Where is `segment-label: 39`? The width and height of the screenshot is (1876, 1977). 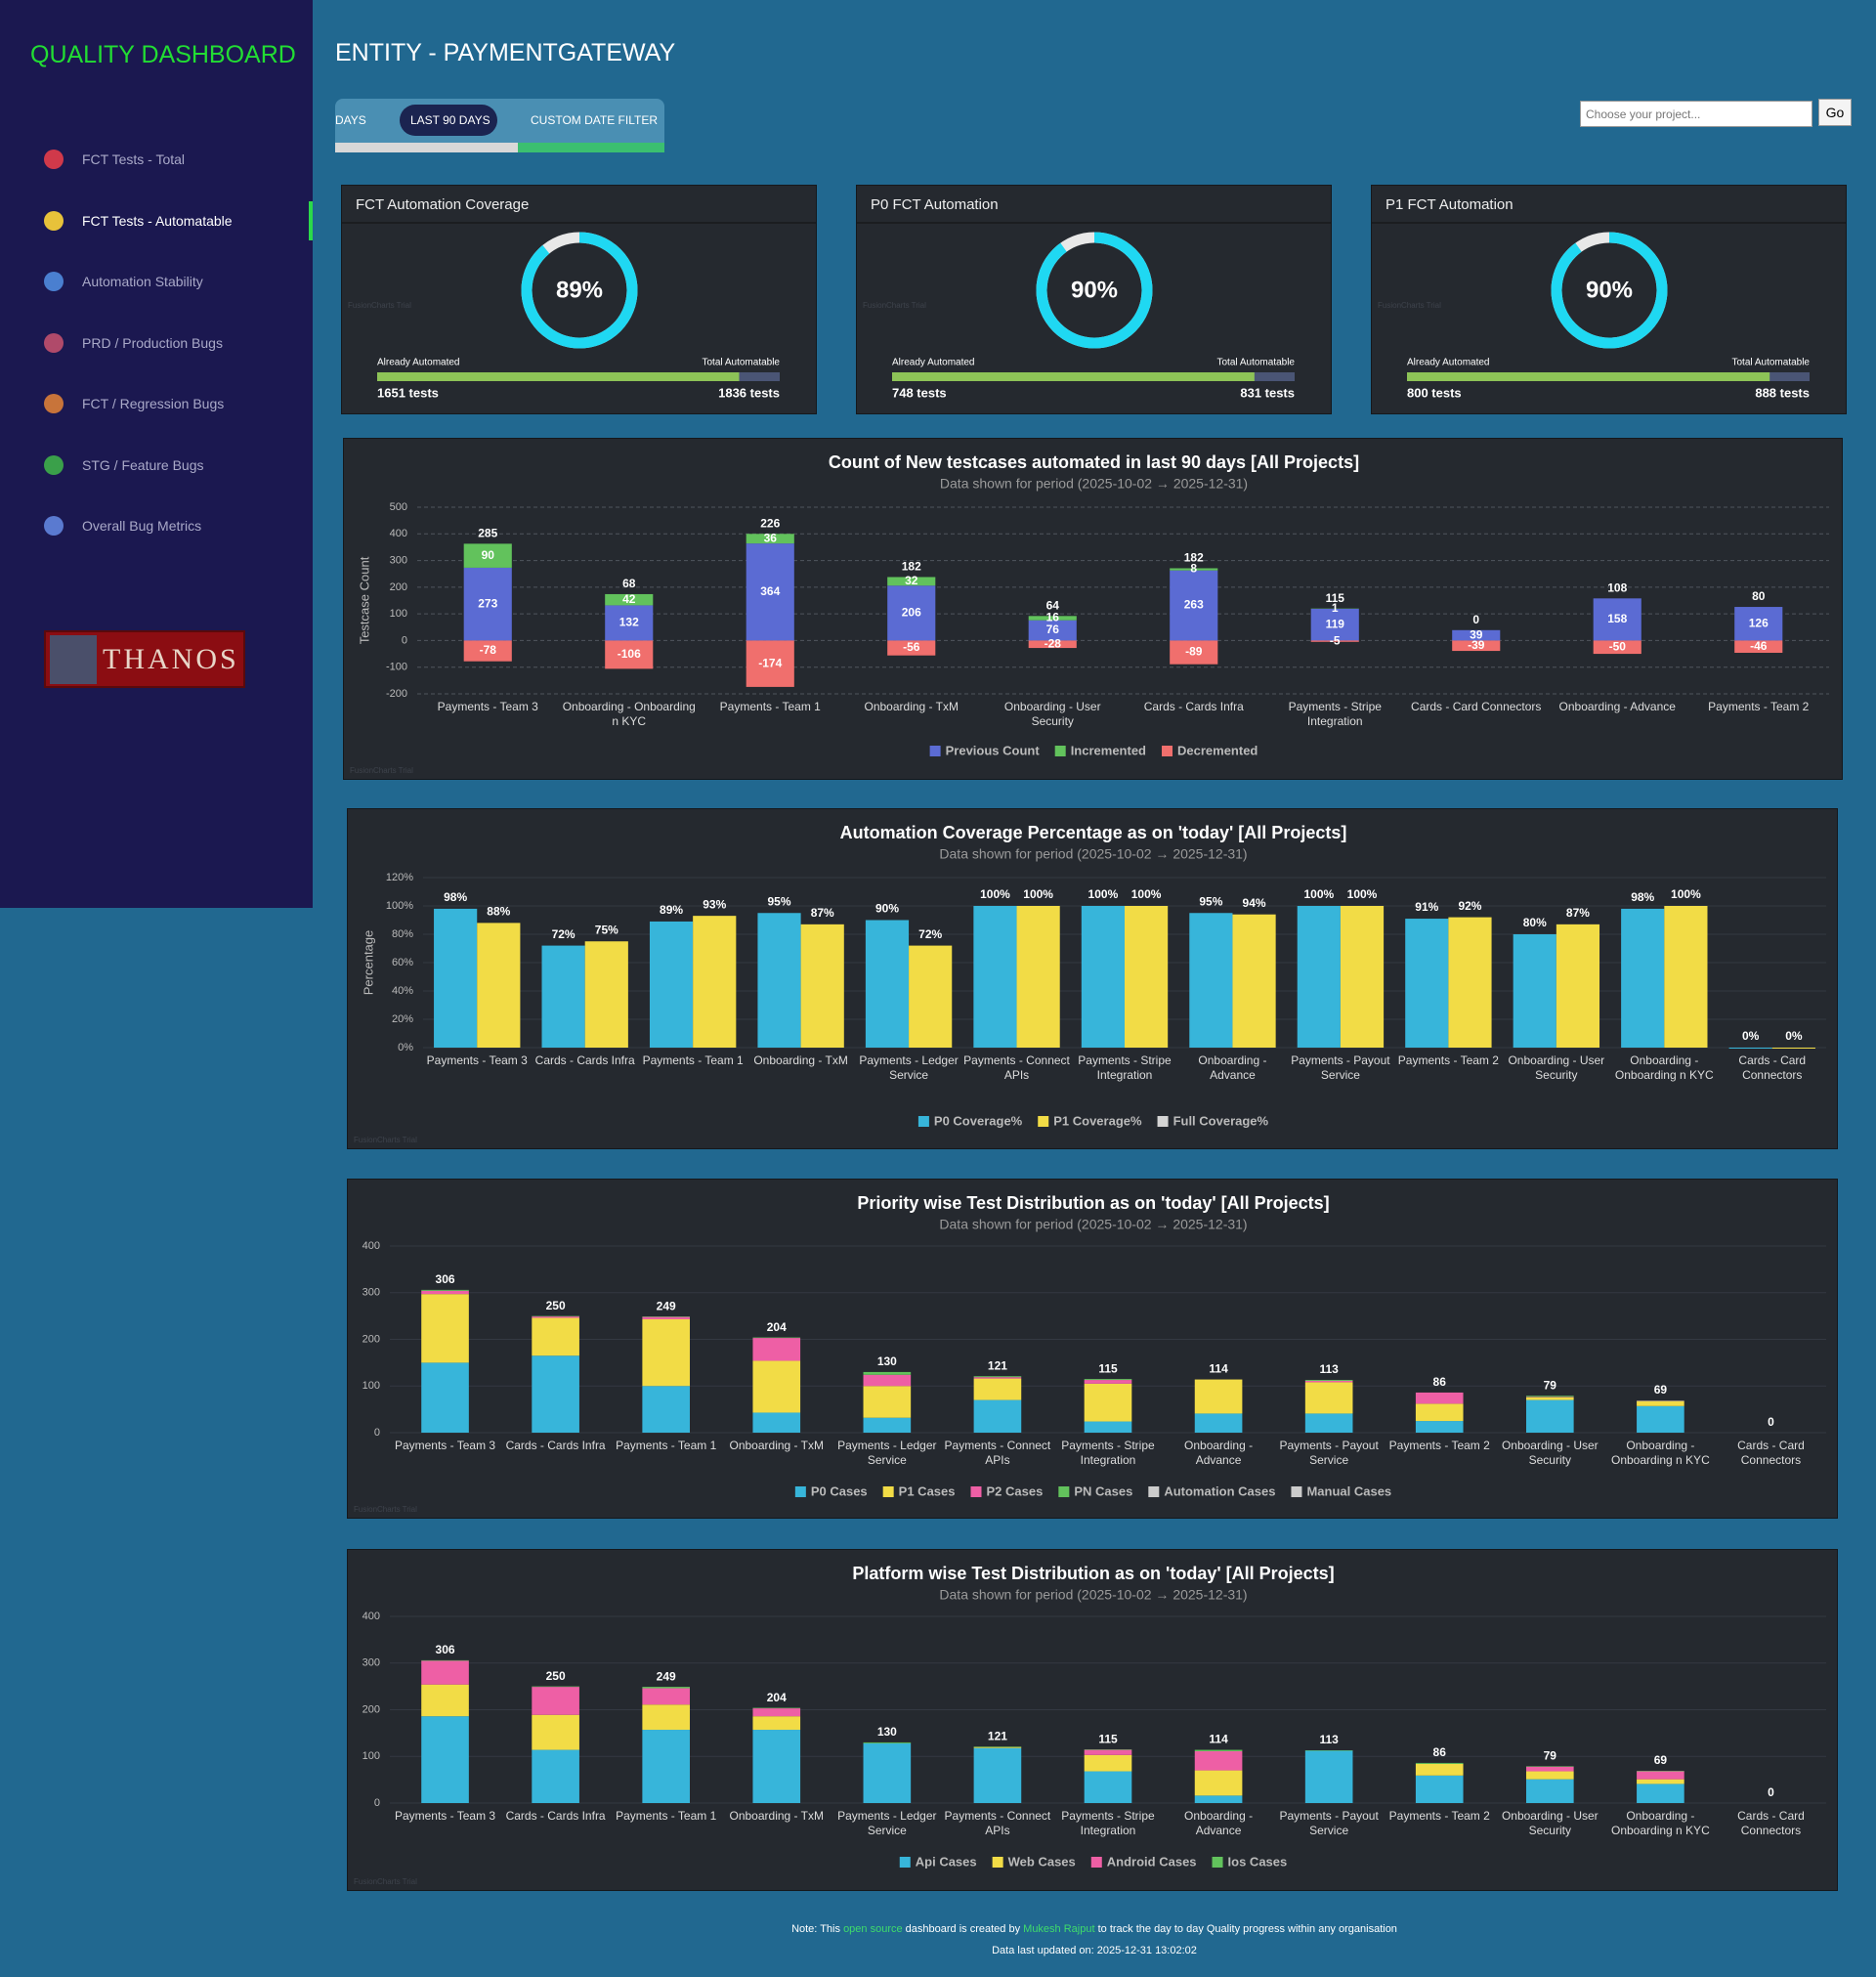
segment-label: 39 is located at coordinates (1476, 634).